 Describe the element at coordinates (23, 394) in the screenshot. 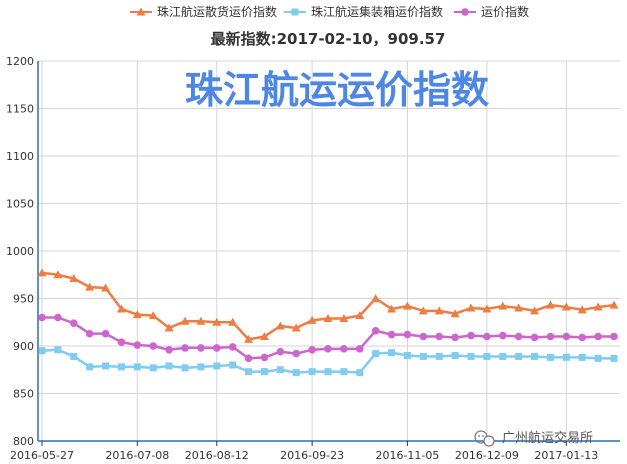

I see `y-tick-label: 850` at that location.